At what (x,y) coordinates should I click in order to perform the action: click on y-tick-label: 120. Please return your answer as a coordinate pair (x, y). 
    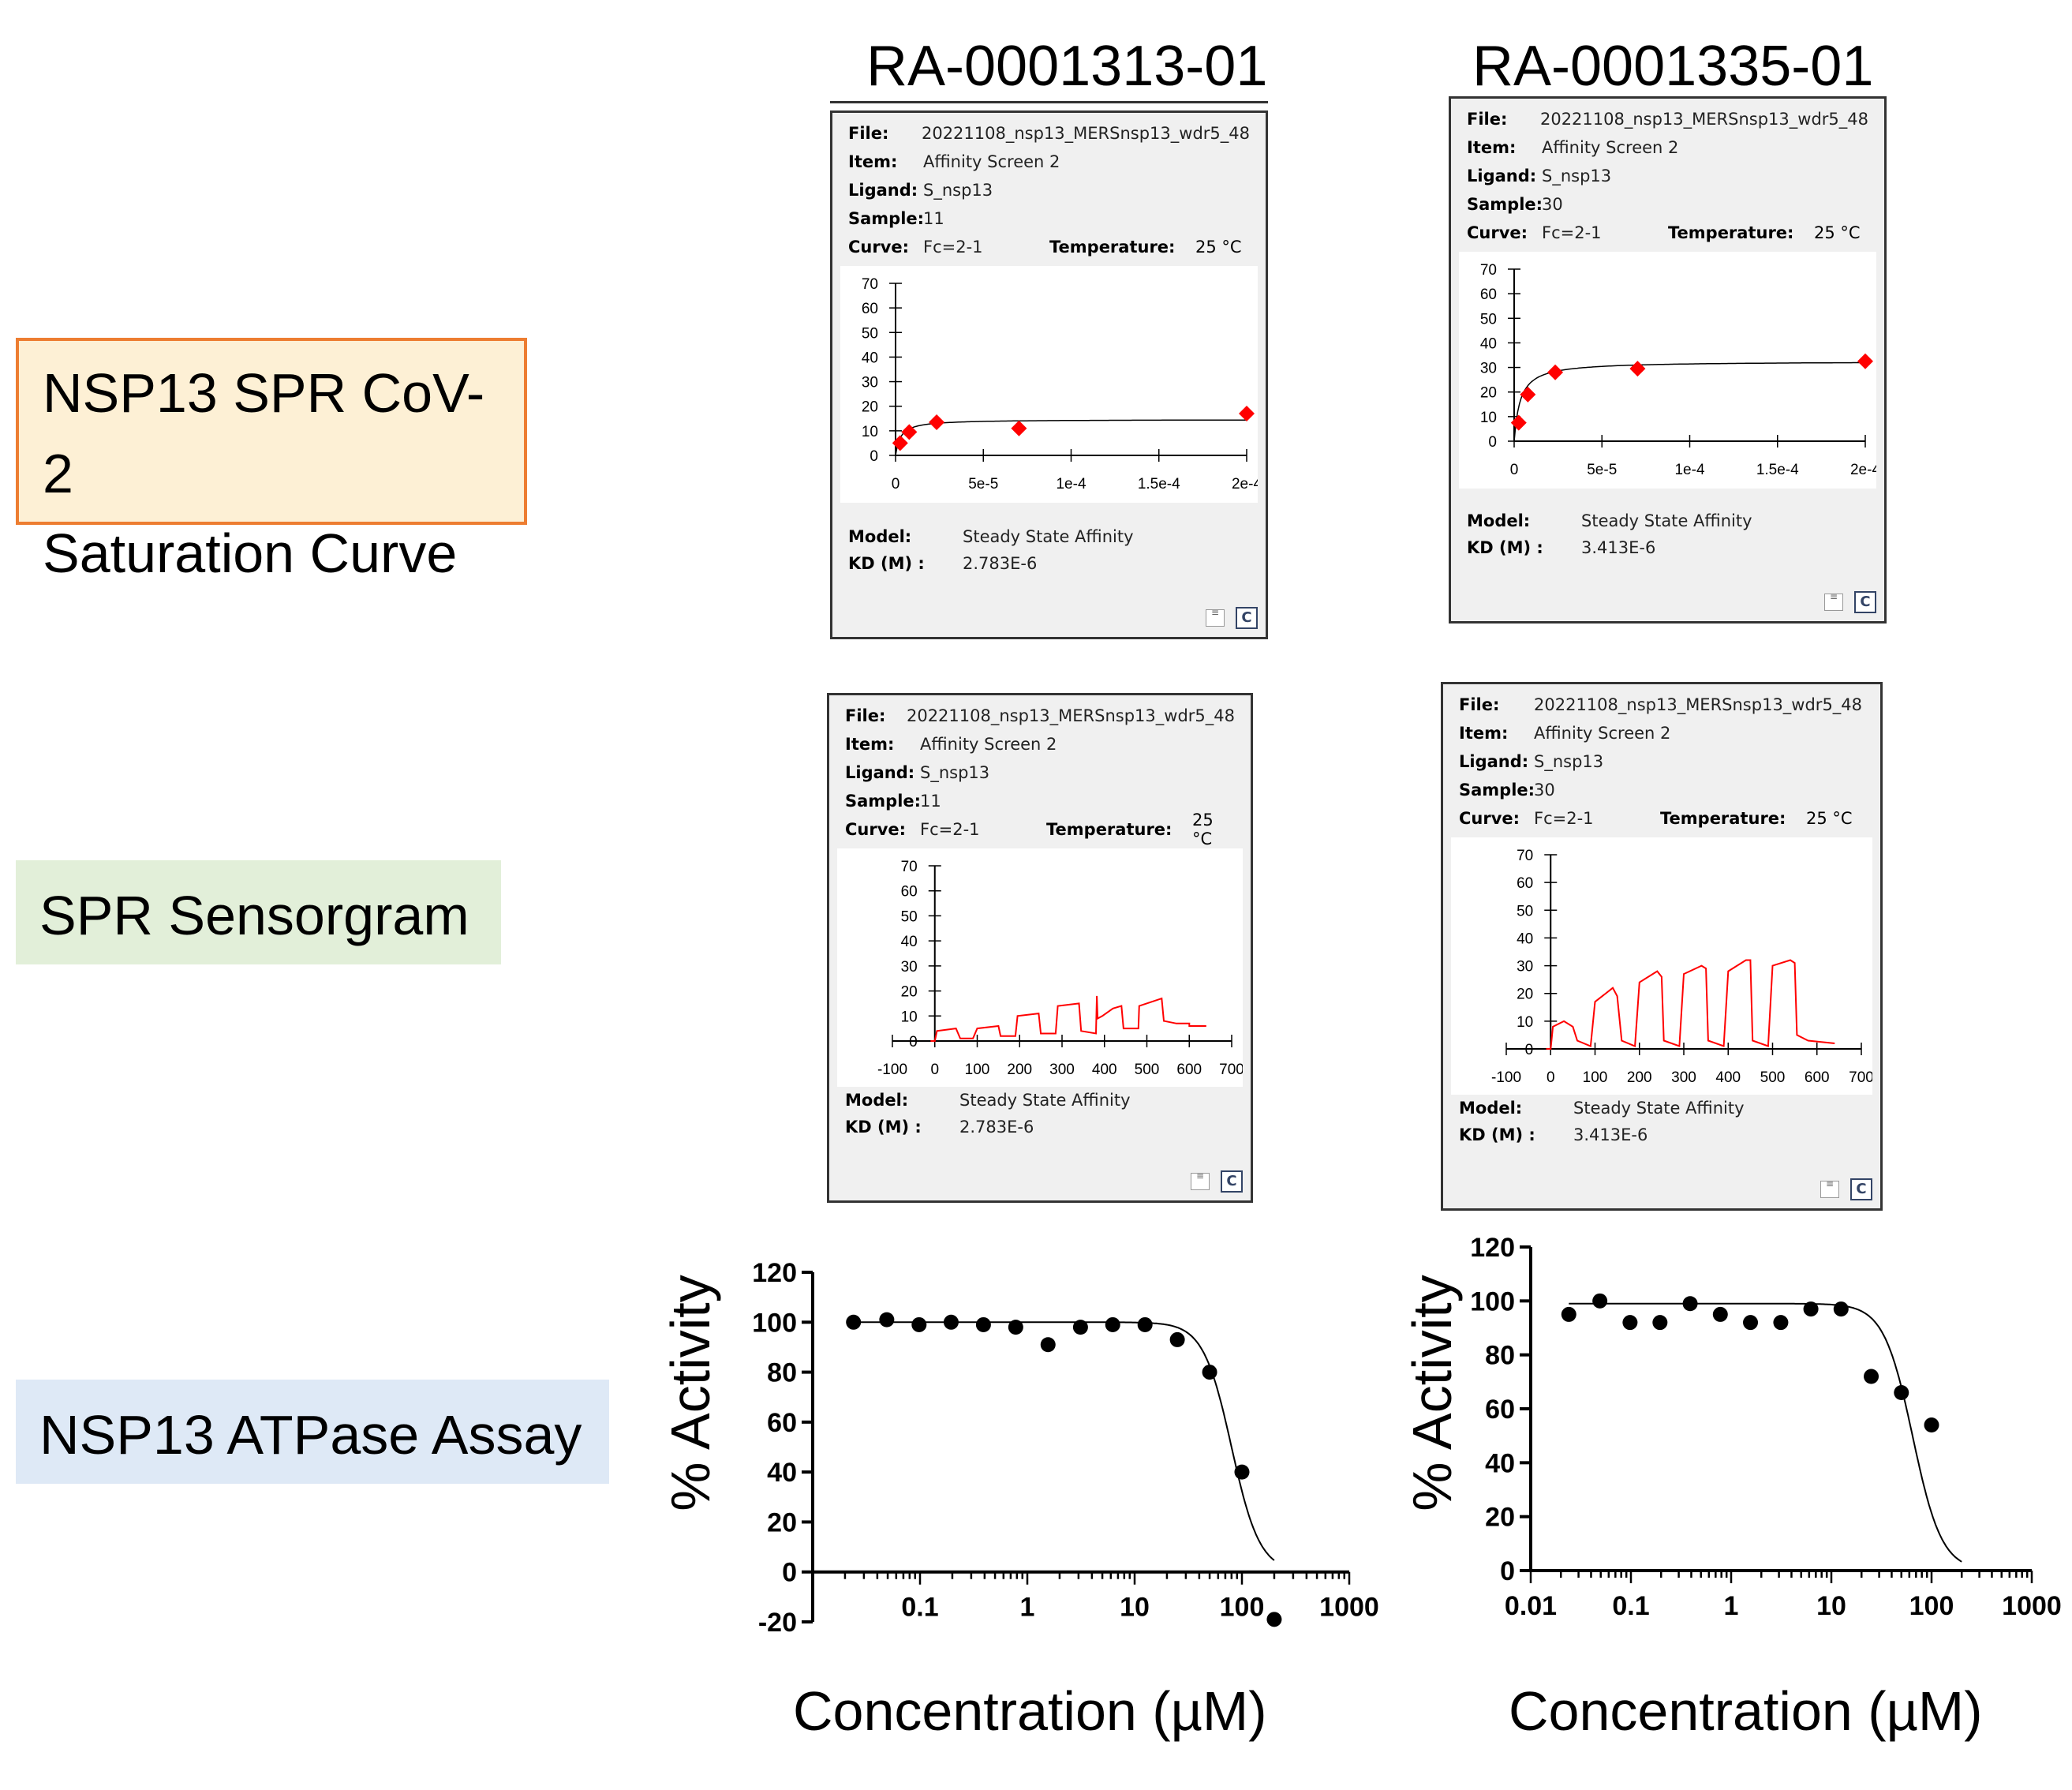
    Looking at the image, I should click on (774, 1273).